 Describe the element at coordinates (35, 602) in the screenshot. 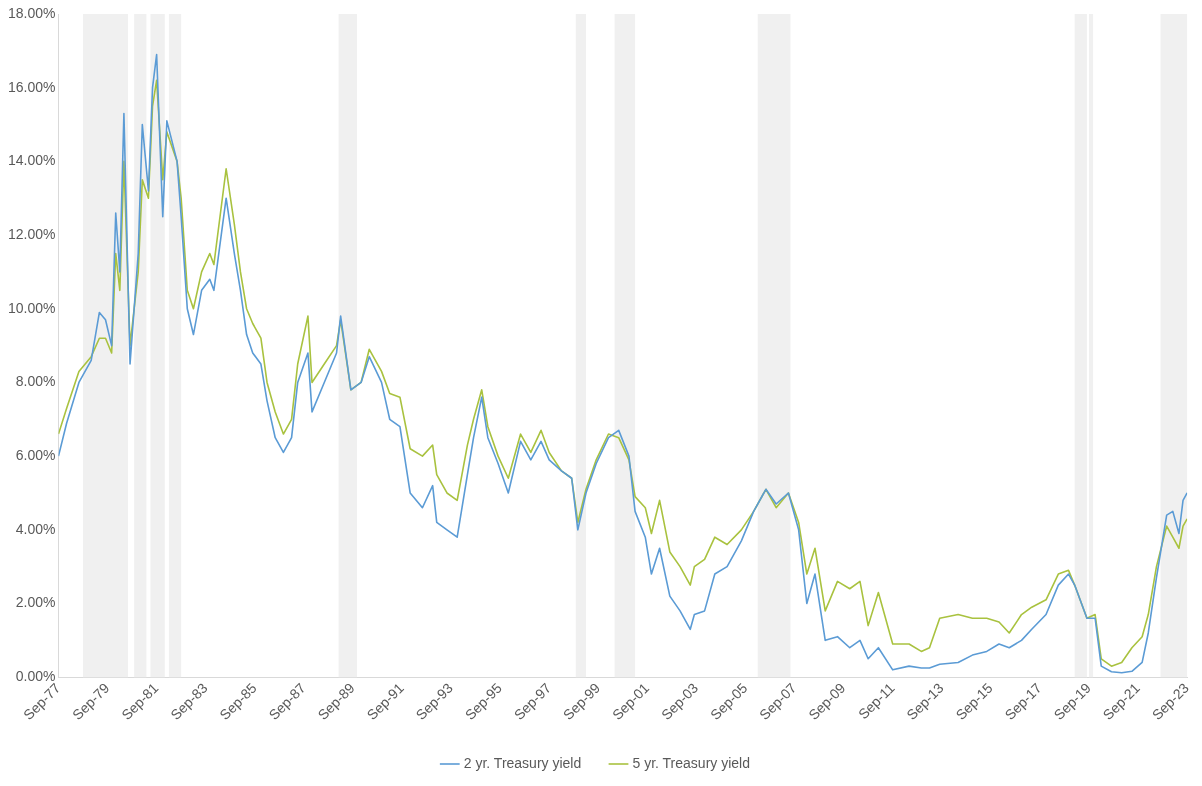

I see `y-tick-label: 2.00%` at that location.